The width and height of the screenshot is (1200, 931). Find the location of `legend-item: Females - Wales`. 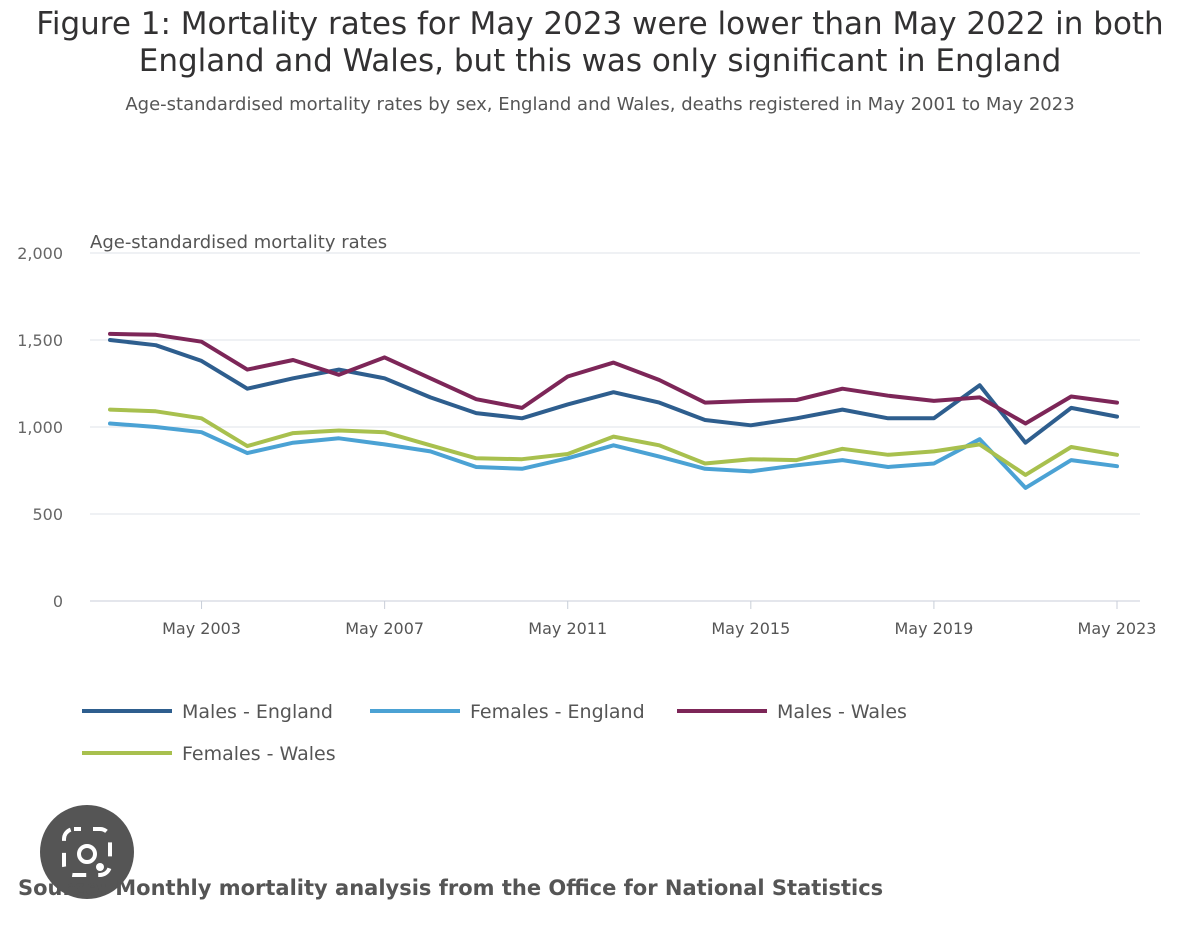

legend-item: Females - Wales is located at coordinates (209, 754).